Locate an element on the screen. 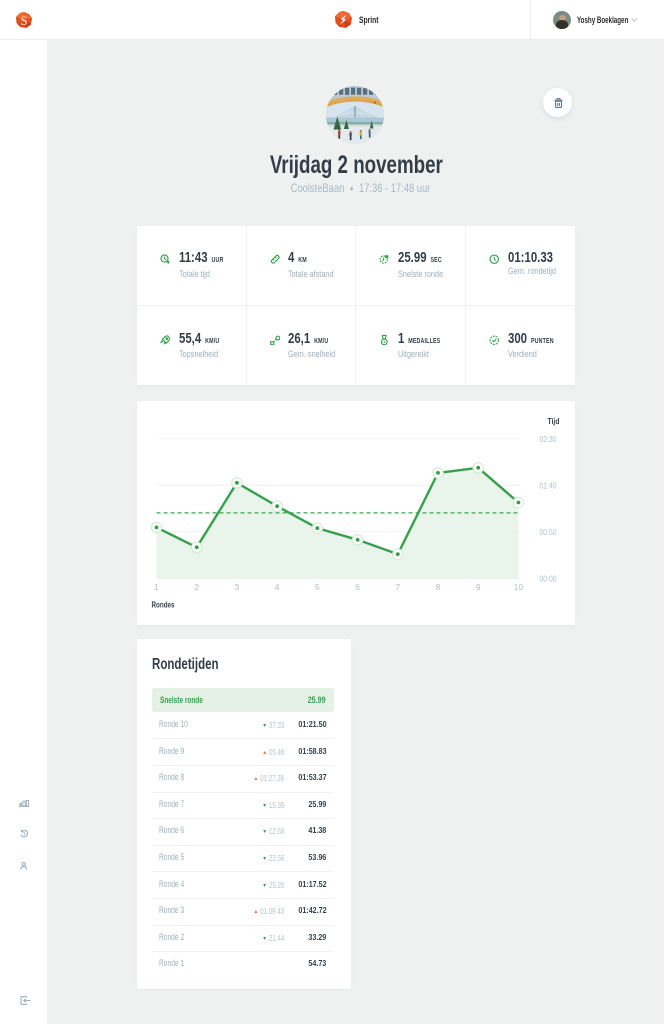  svg-text: 01:40 is located at coordinates (548, 485).